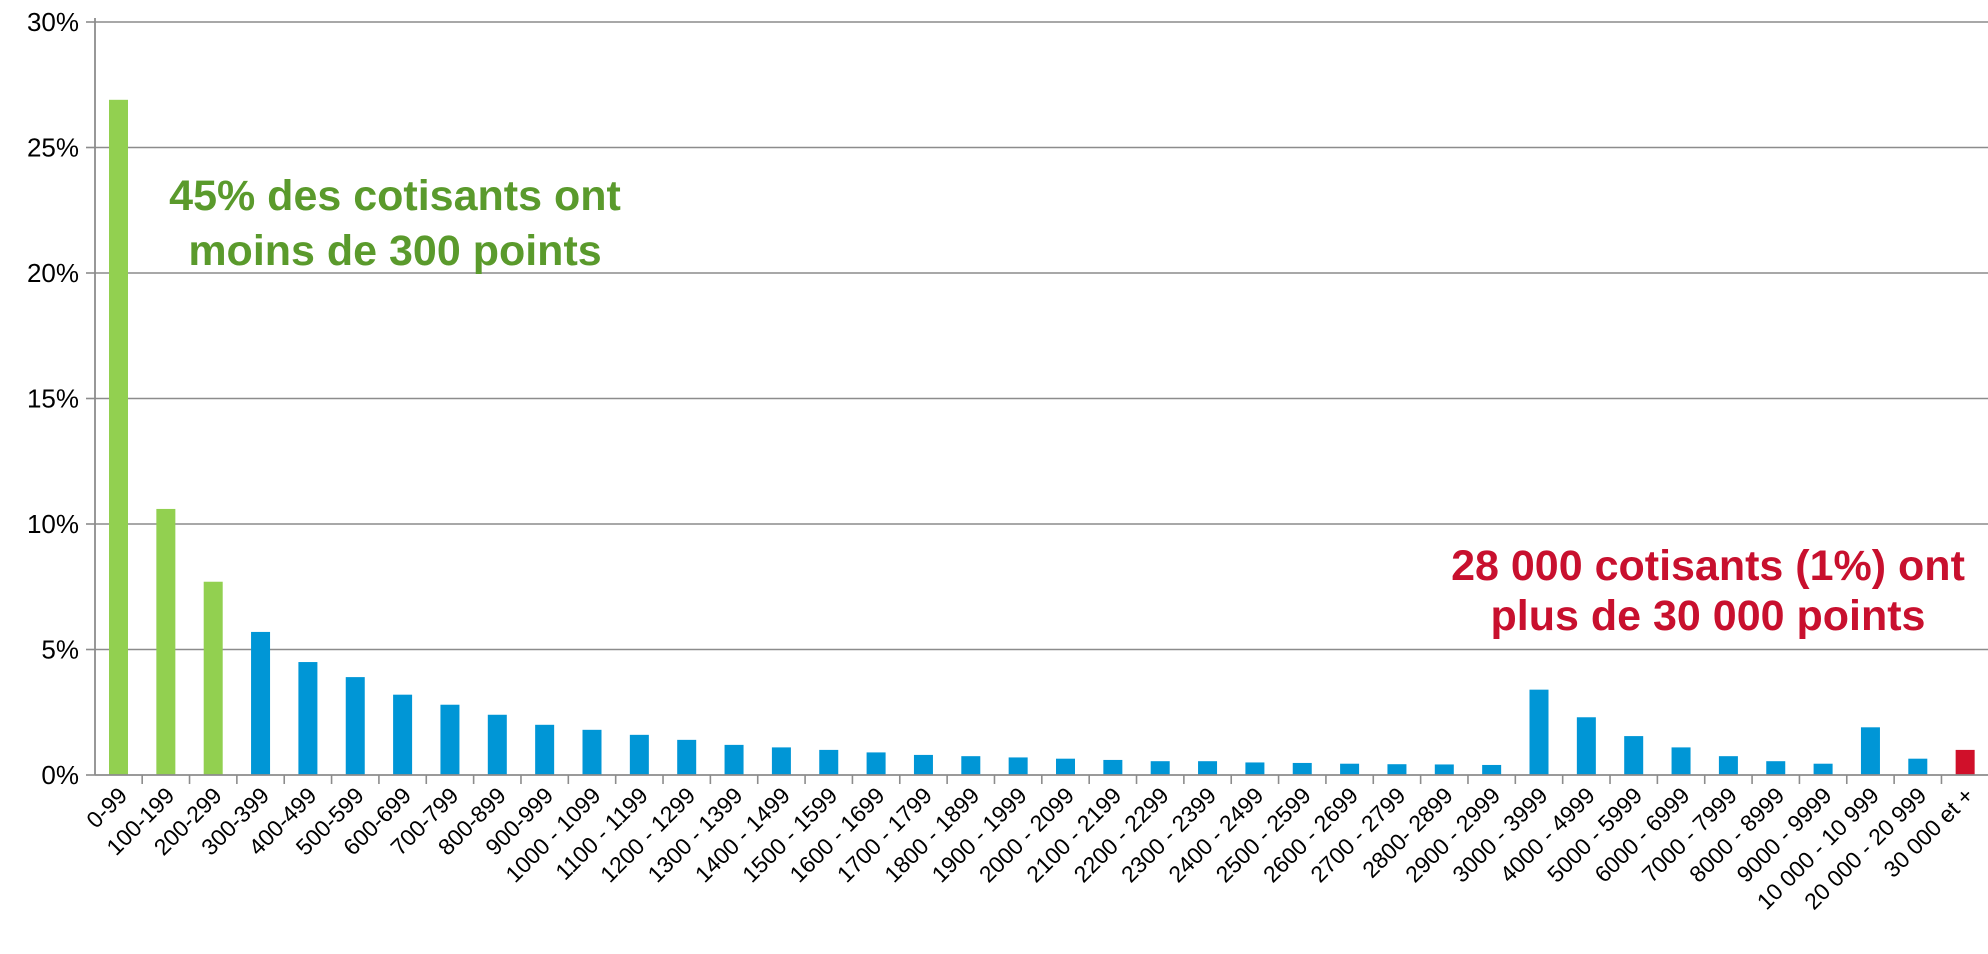  What do you see at coordinates (53, 22) in the screenshot?
I see `y-tick-label: 30%` at bounding box center [53, 22].